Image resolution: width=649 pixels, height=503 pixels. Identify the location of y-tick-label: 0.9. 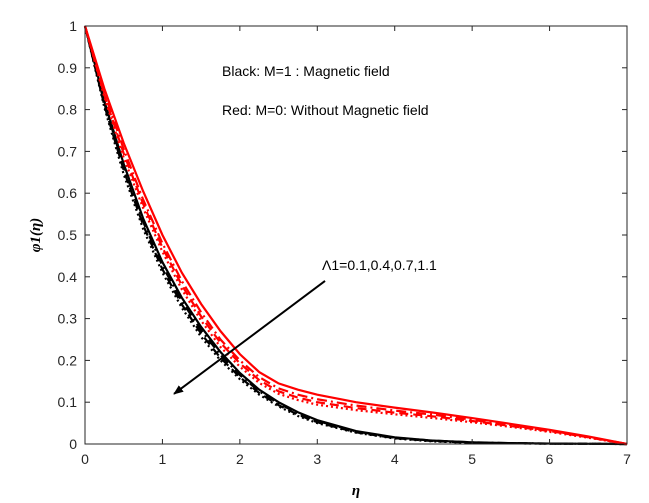
(68, 68).